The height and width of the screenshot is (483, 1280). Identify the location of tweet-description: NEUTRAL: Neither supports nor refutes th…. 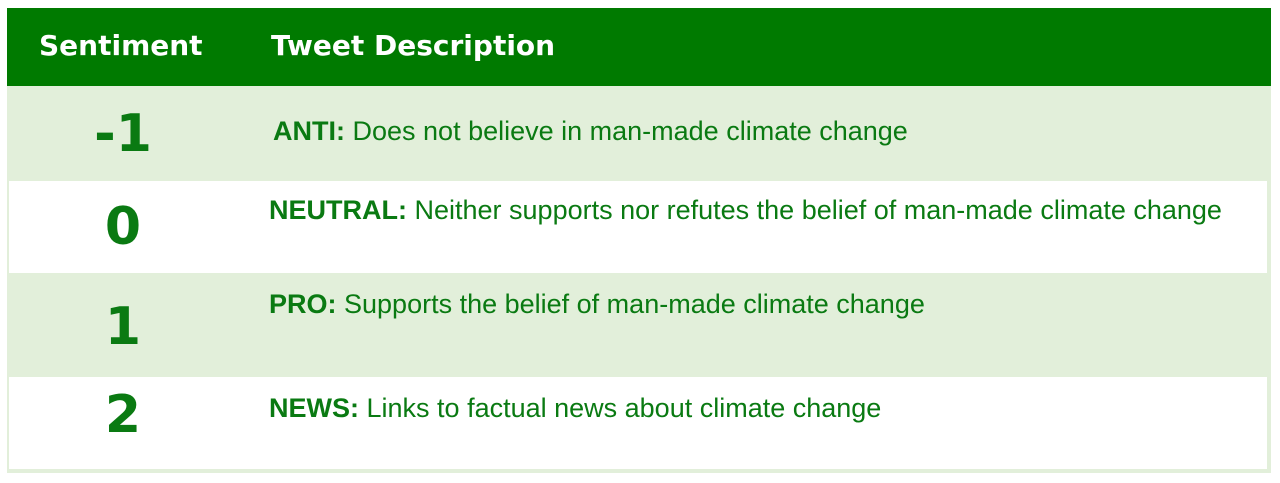
(764, 210).